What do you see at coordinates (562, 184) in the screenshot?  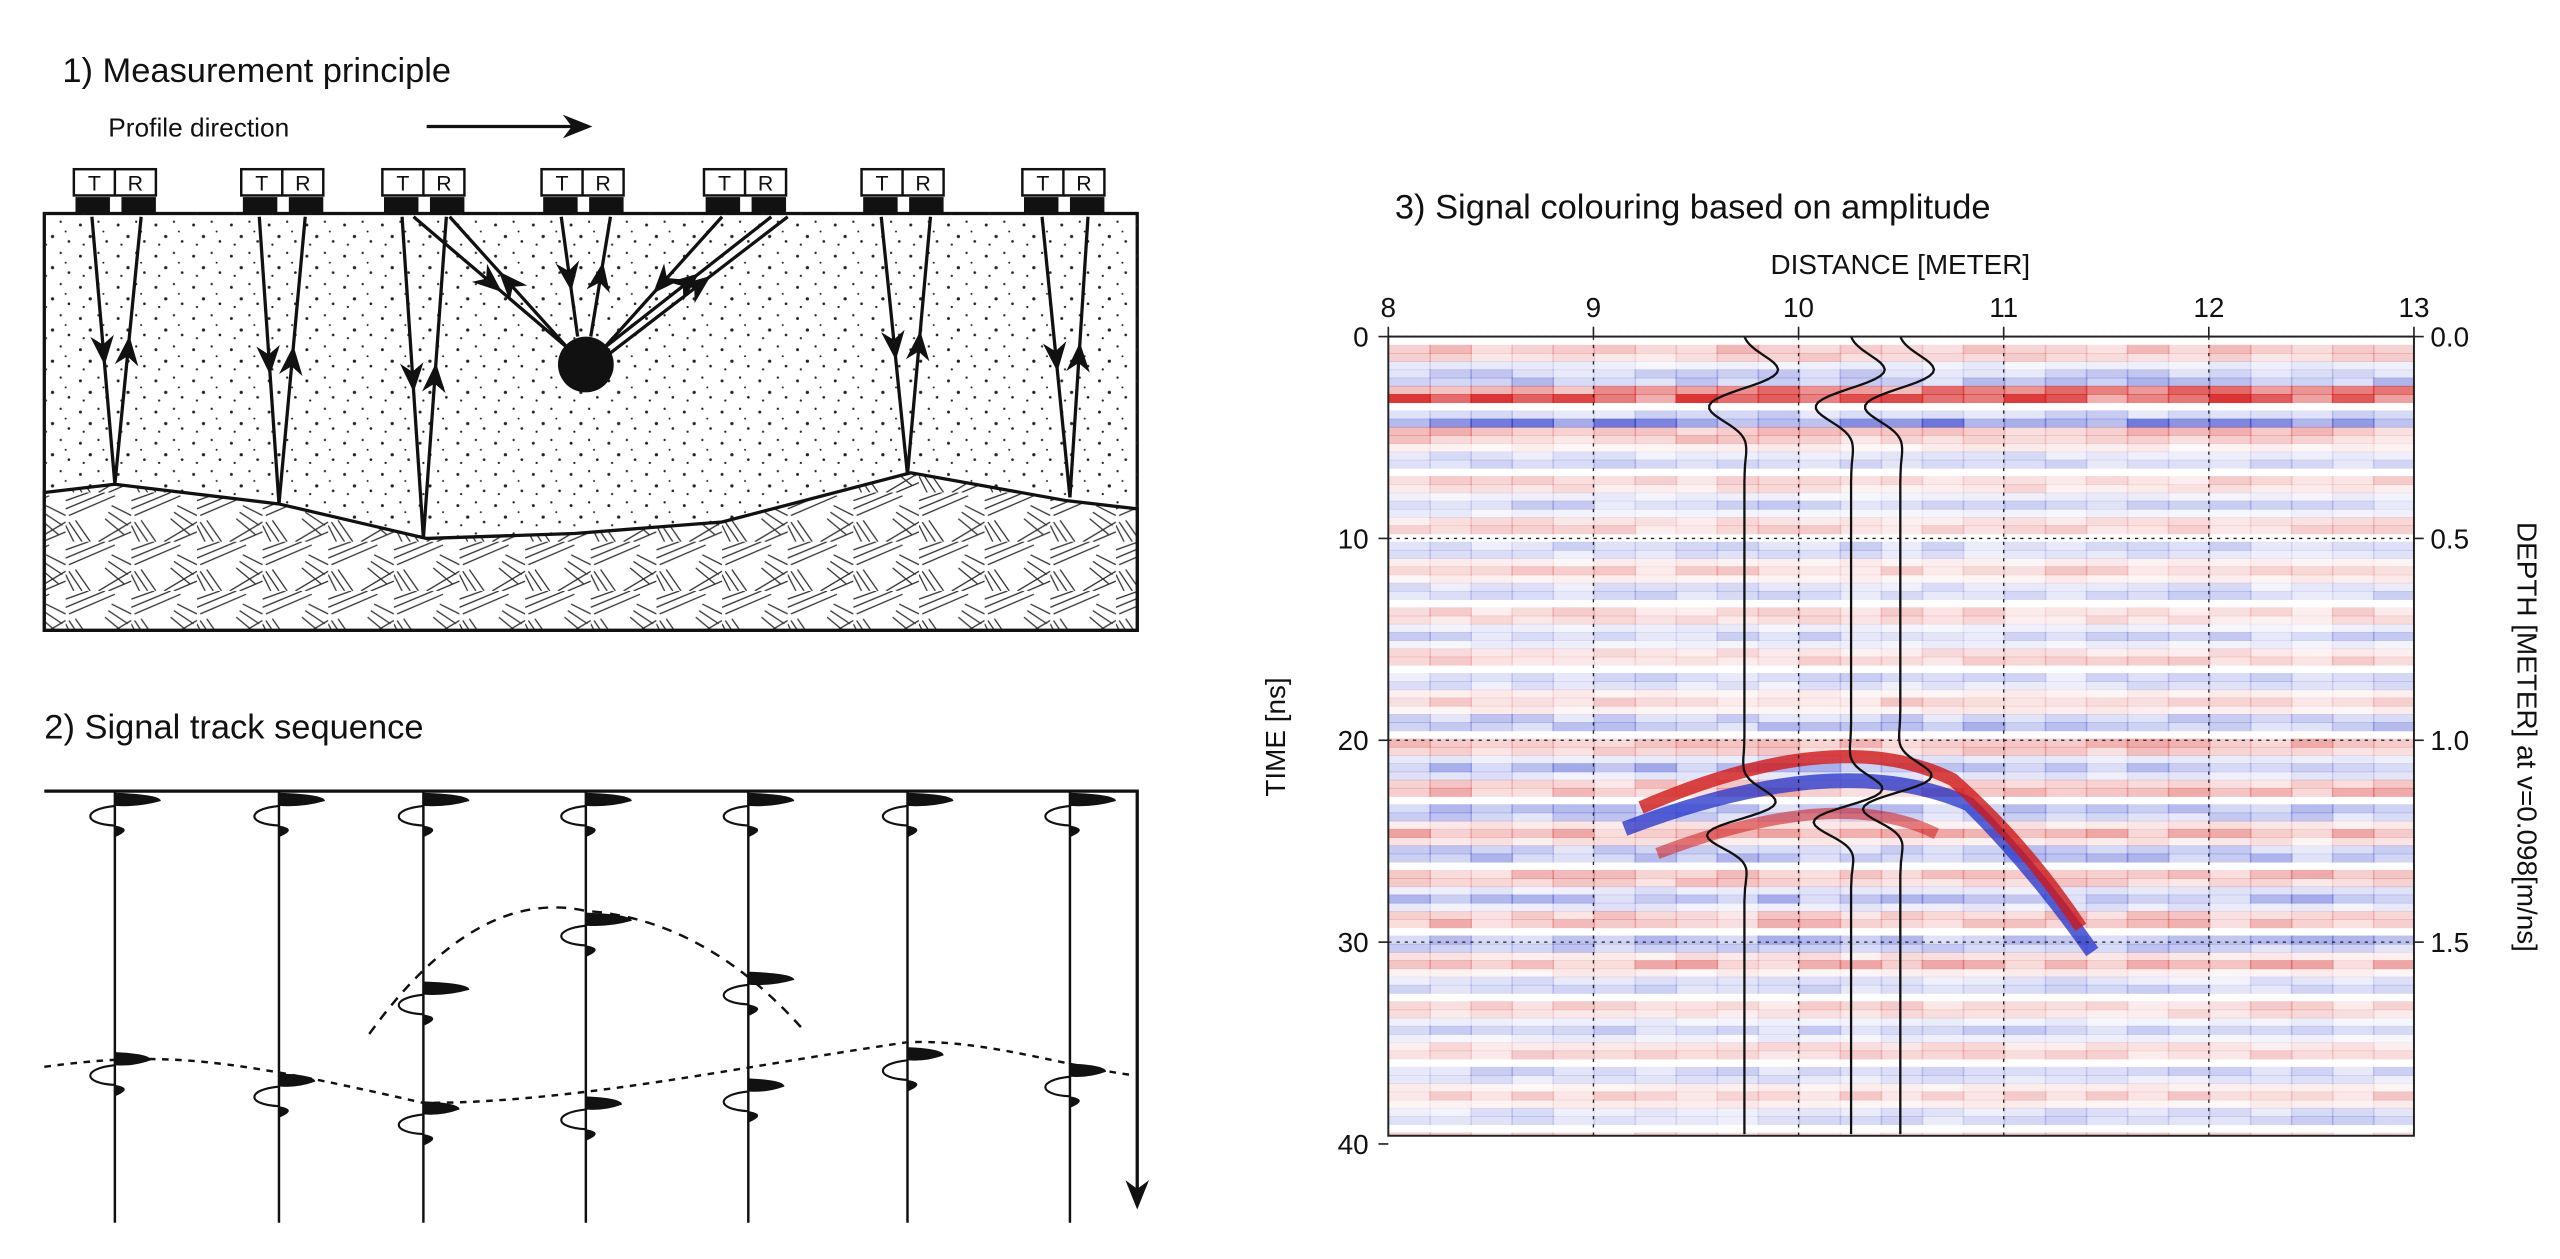 I see `antenna-t: T` at bounding box center [562, 184].